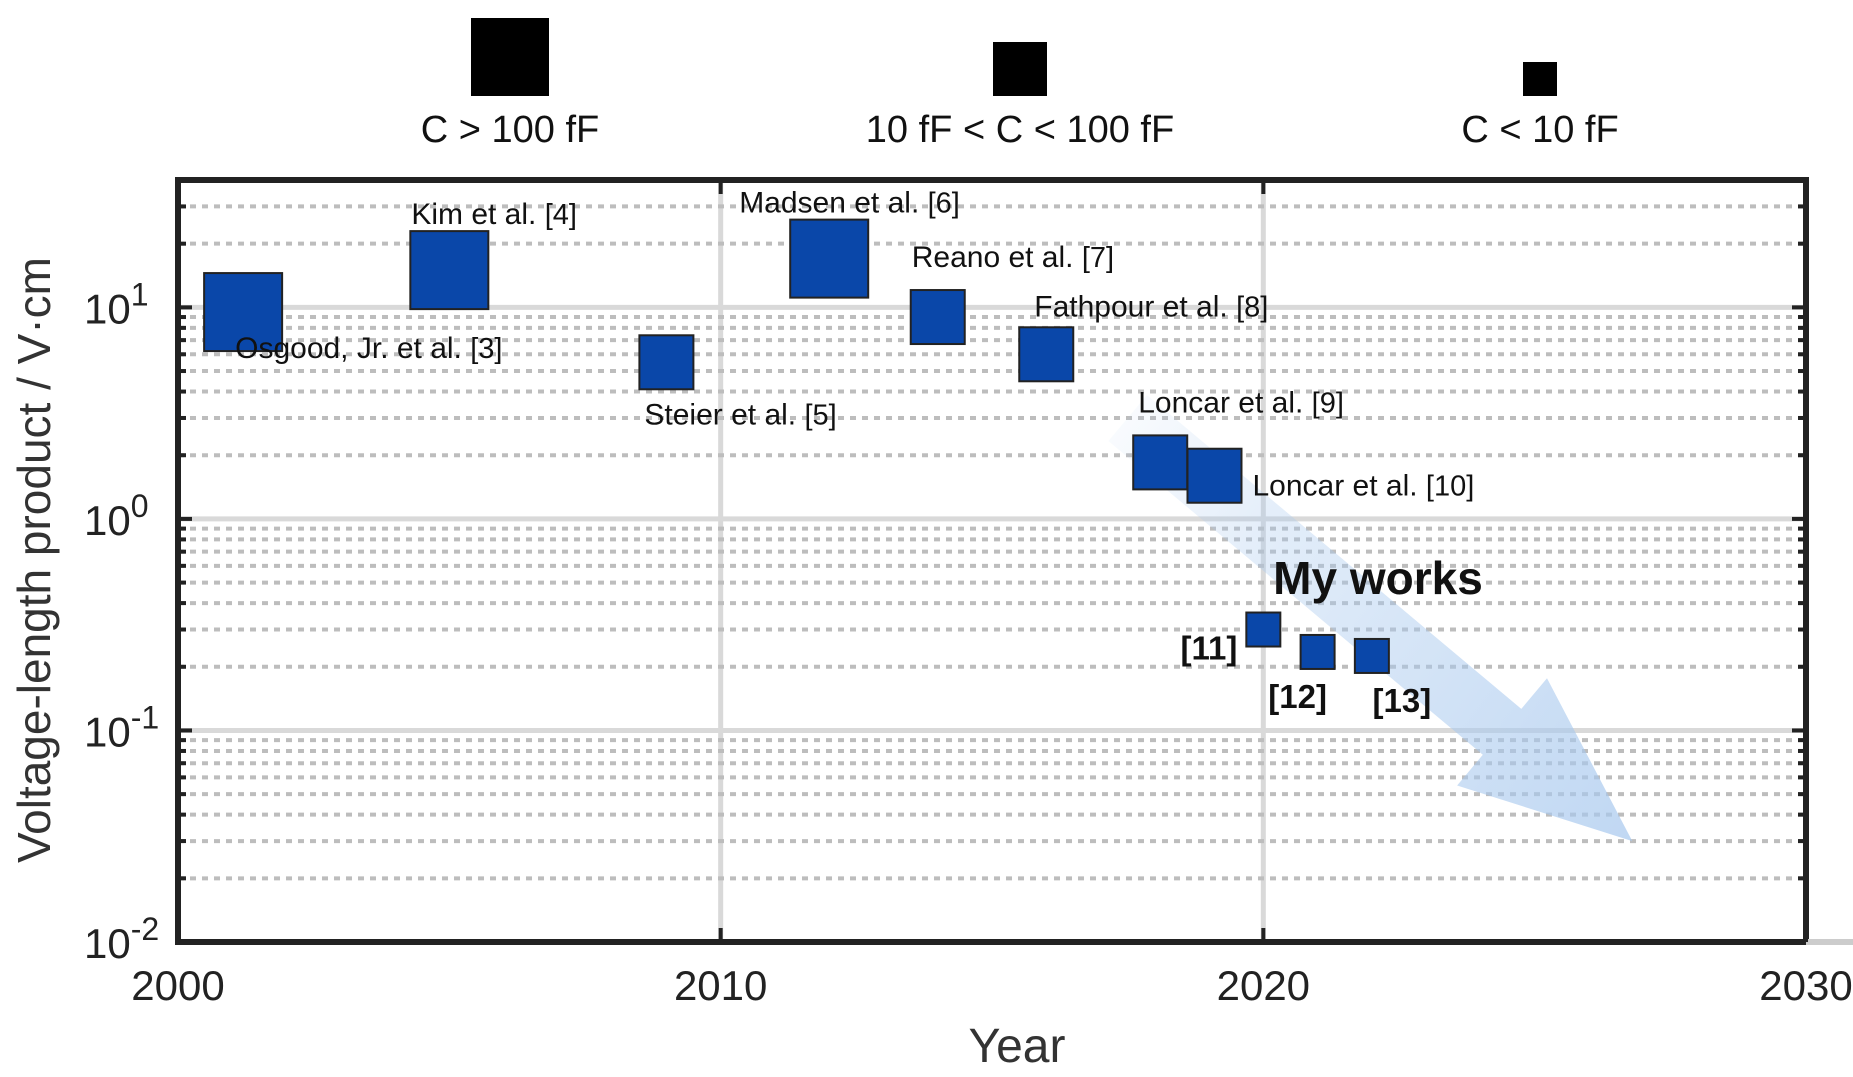 Image resolution: width=1853 pixels, height=1077 pixels. I want to click on y-tick-label: 10⁰, so click(116, 516).